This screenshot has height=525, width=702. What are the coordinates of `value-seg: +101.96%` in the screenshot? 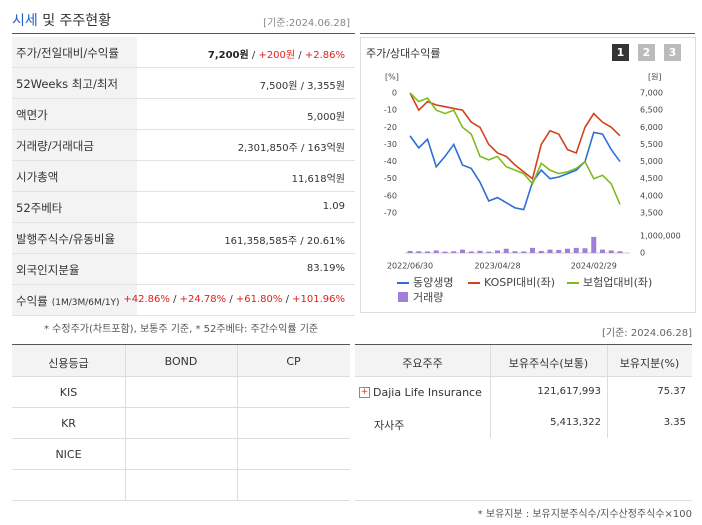 It's located at (318, 299).